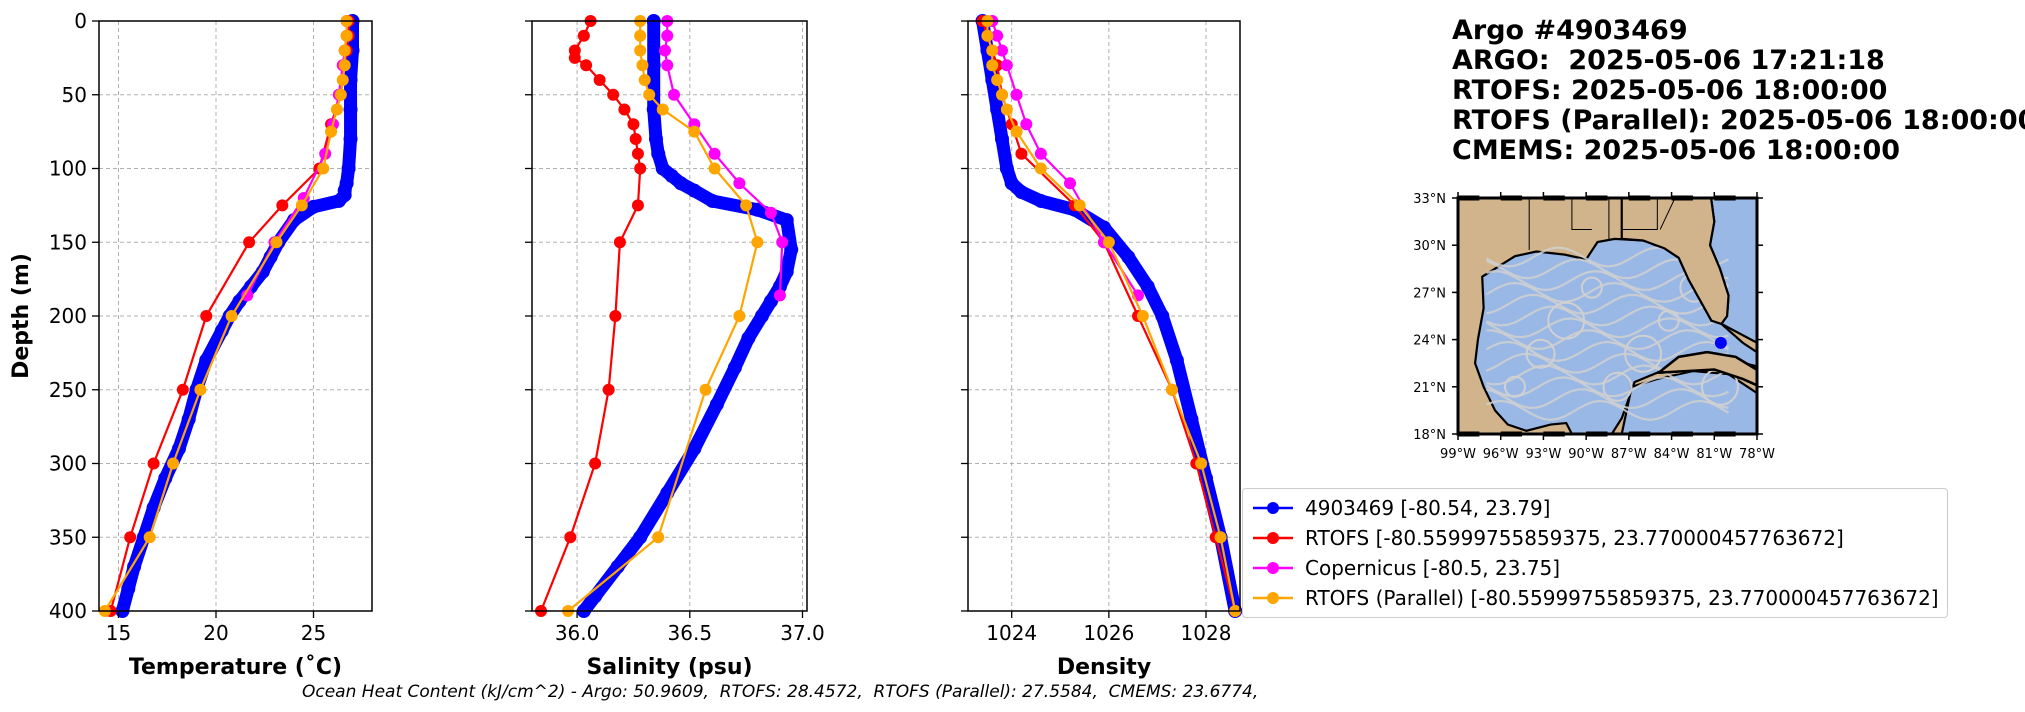 The image size is (2025, 712). Describe the element at coordinates (1629, 454) in the screenshot. I see `map-lon-tick-label: 87°W` at that location.